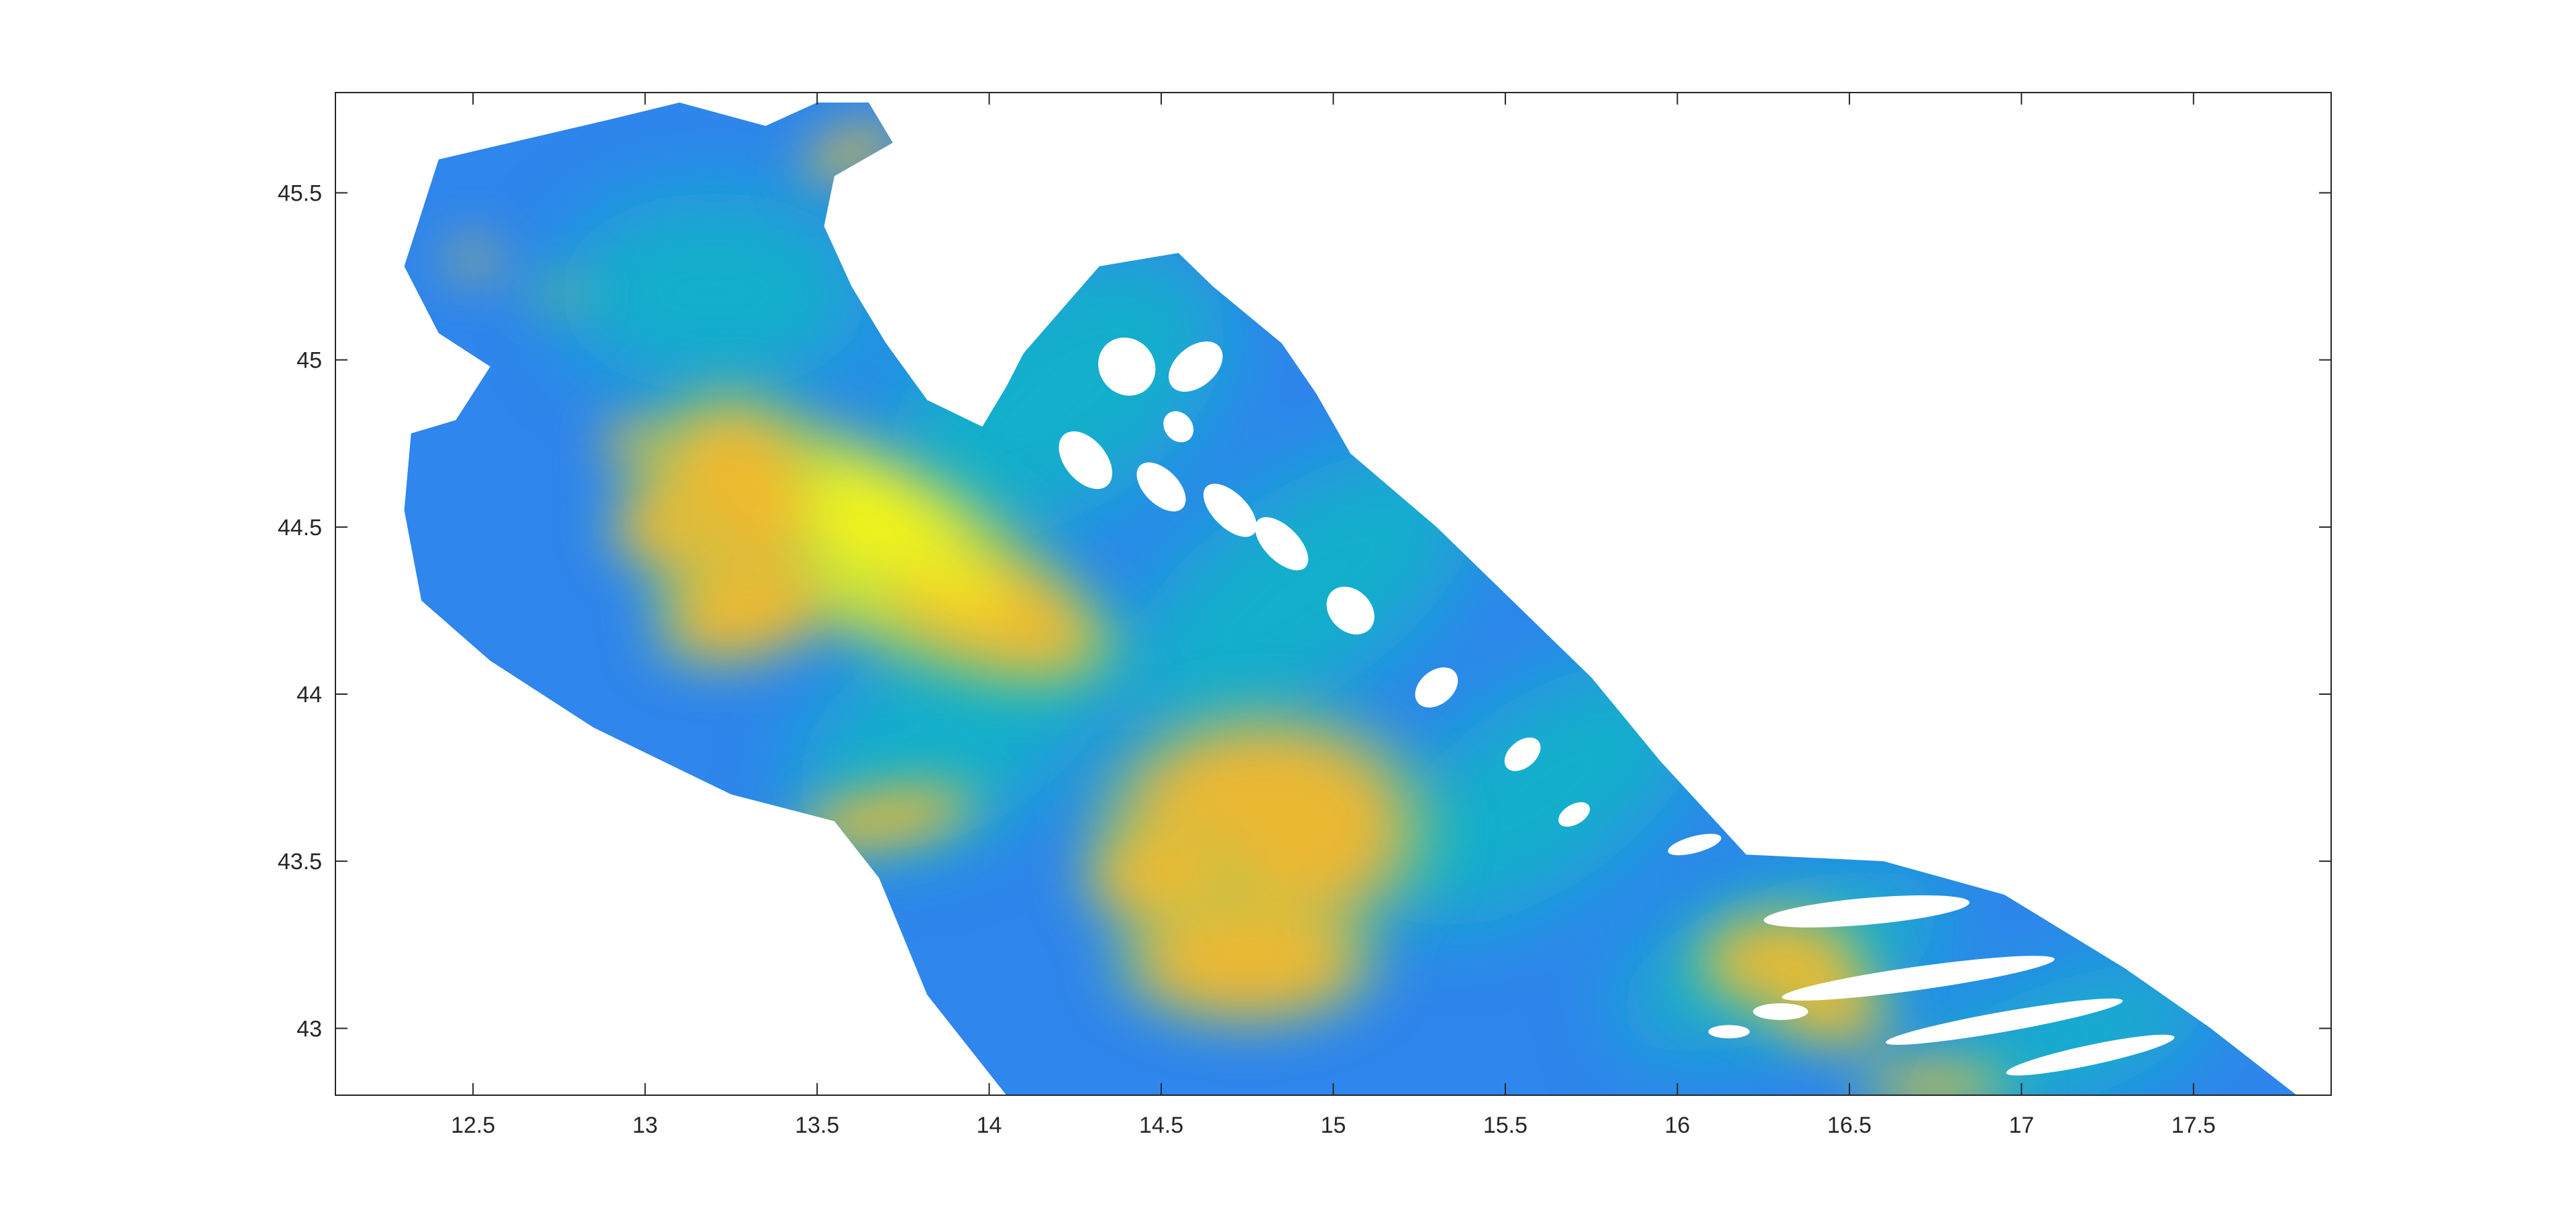 Image resolution: width=2576 pixels, height=1232 pixels. What do you see at coordinates (309, 1029) in the screenshot?
I see `y-tick-label: 43` at bounding box center [309, 1029].